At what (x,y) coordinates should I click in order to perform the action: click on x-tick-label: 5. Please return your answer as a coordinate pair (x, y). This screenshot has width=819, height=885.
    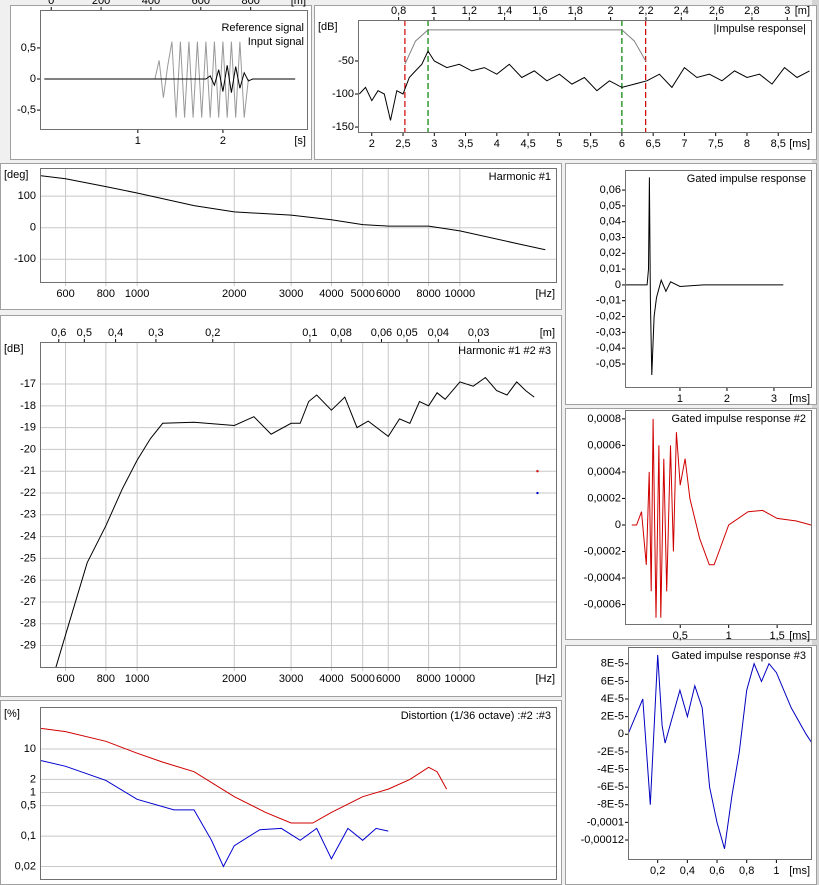
    Looking at the image, I should click on (559, 144).